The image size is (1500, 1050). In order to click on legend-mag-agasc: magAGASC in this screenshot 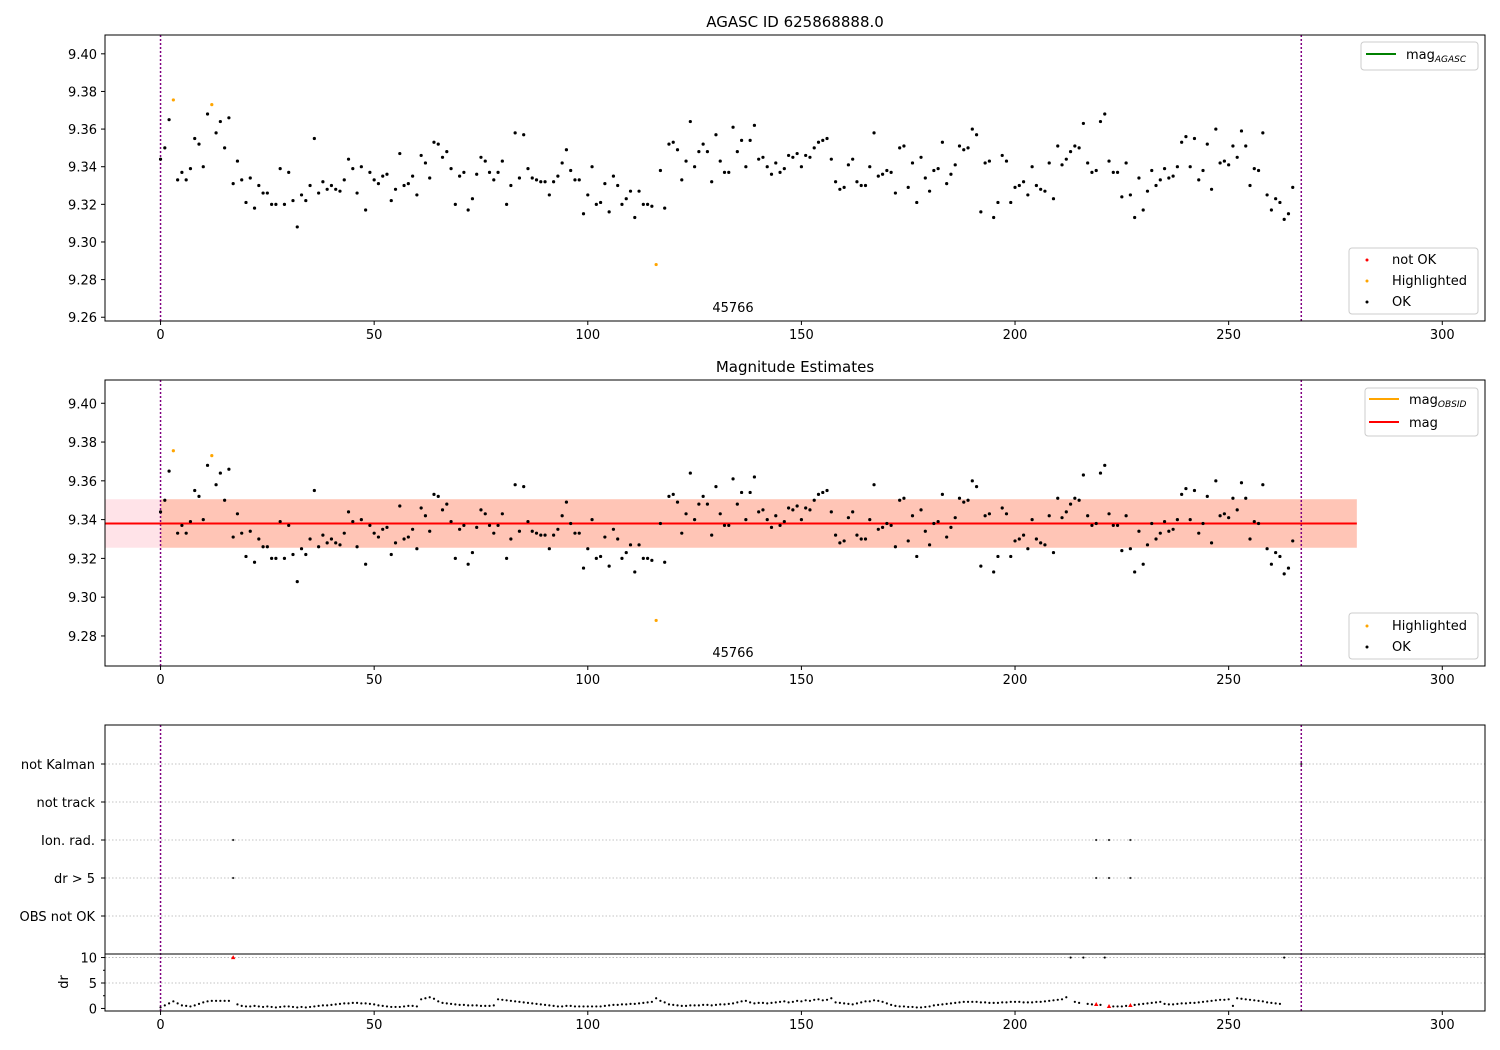, I will do `click(1419, 56)`.